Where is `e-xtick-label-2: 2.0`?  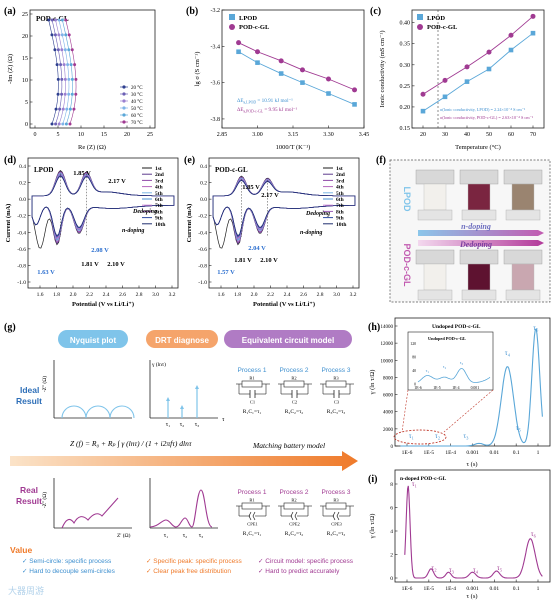 e-xtick-label-2: 2.0 is located at coordinates (254, 295).